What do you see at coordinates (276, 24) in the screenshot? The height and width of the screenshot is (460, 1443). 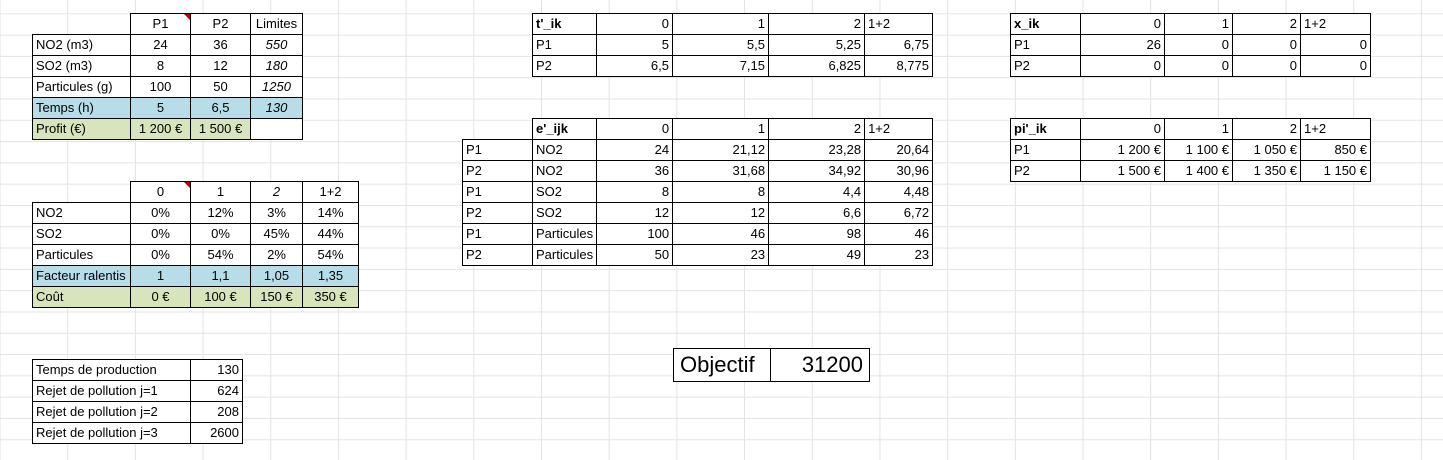 I see `header-cell: Limites` at bounding box center [276, 24].